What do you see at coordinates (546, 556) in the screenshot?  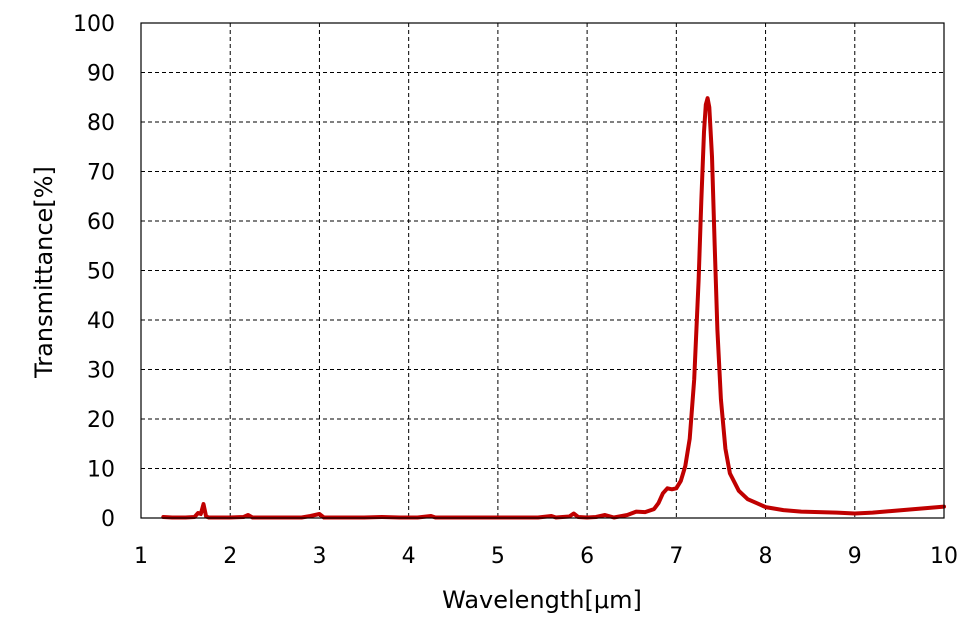 I see `x-tick-labels: 1 2 3 4 5 6 7 8 9 10` at bounding box center [546, 556].